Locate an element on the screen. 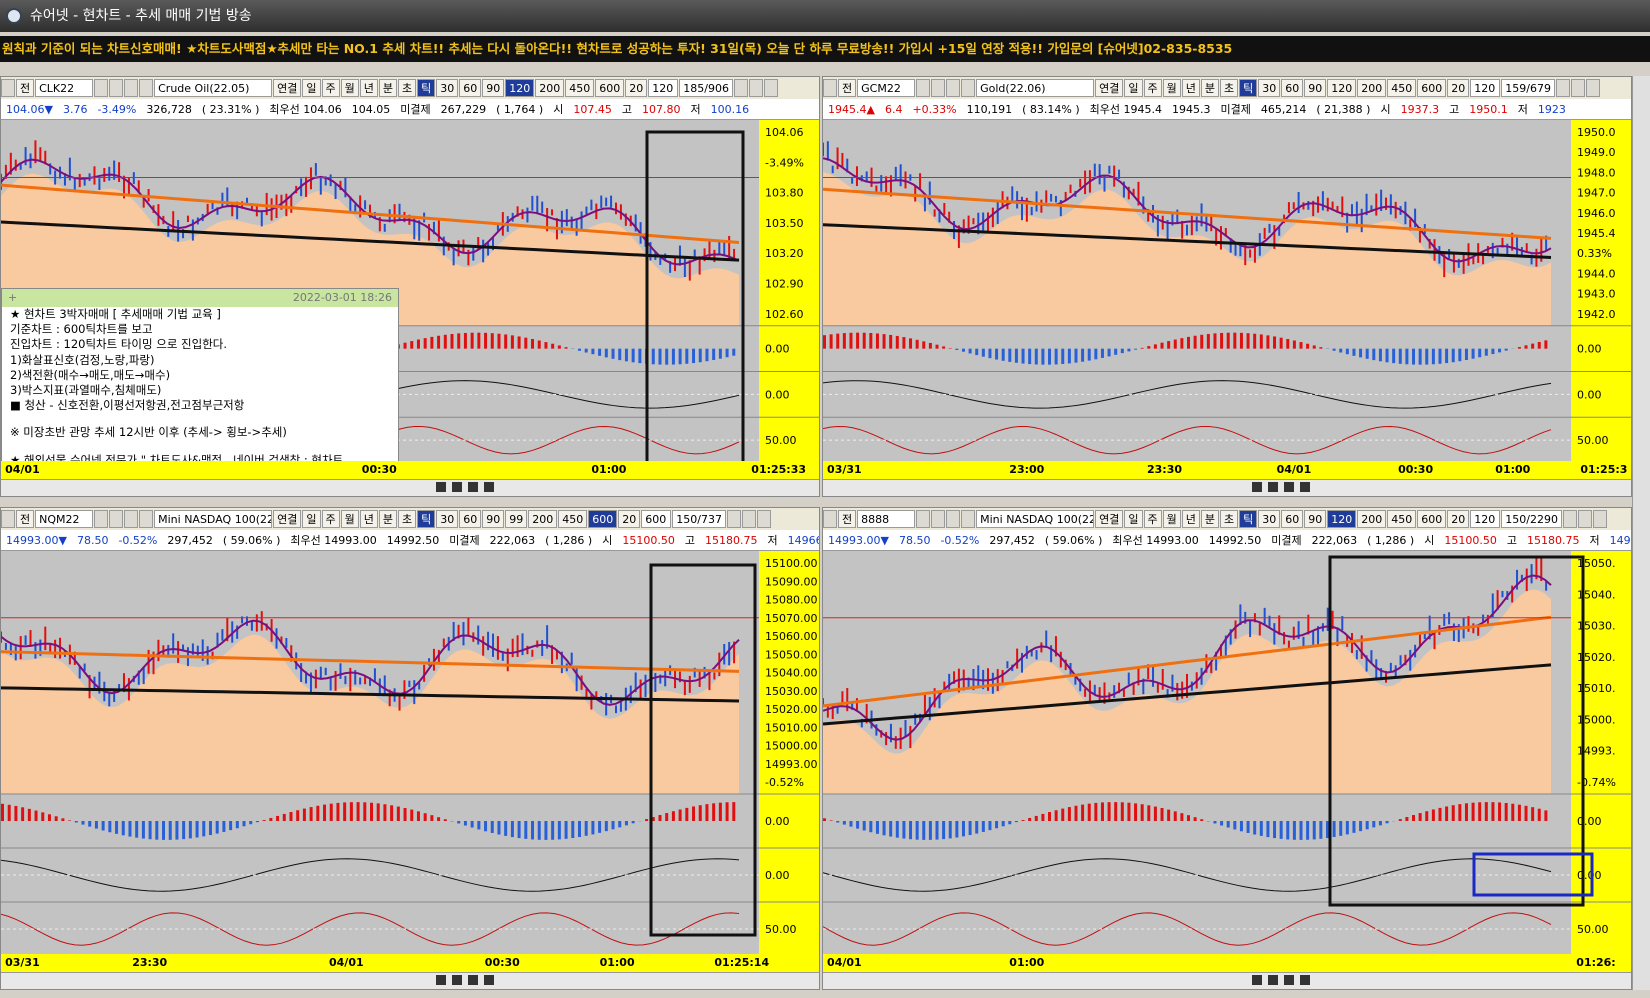  symbol-name: Gold(22.06) is located at coordinates (1035, 88).